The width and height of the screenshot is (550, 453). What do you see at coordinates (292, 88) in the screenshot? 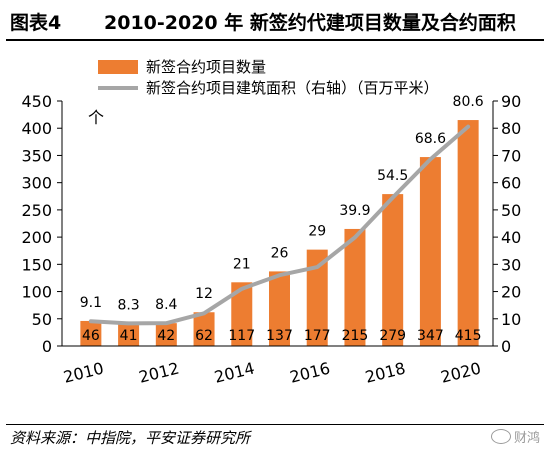
I see `legend-label-line: 新签合约项目建筑面积（右轴）（百万平米）` at bounding box center [292, 88].